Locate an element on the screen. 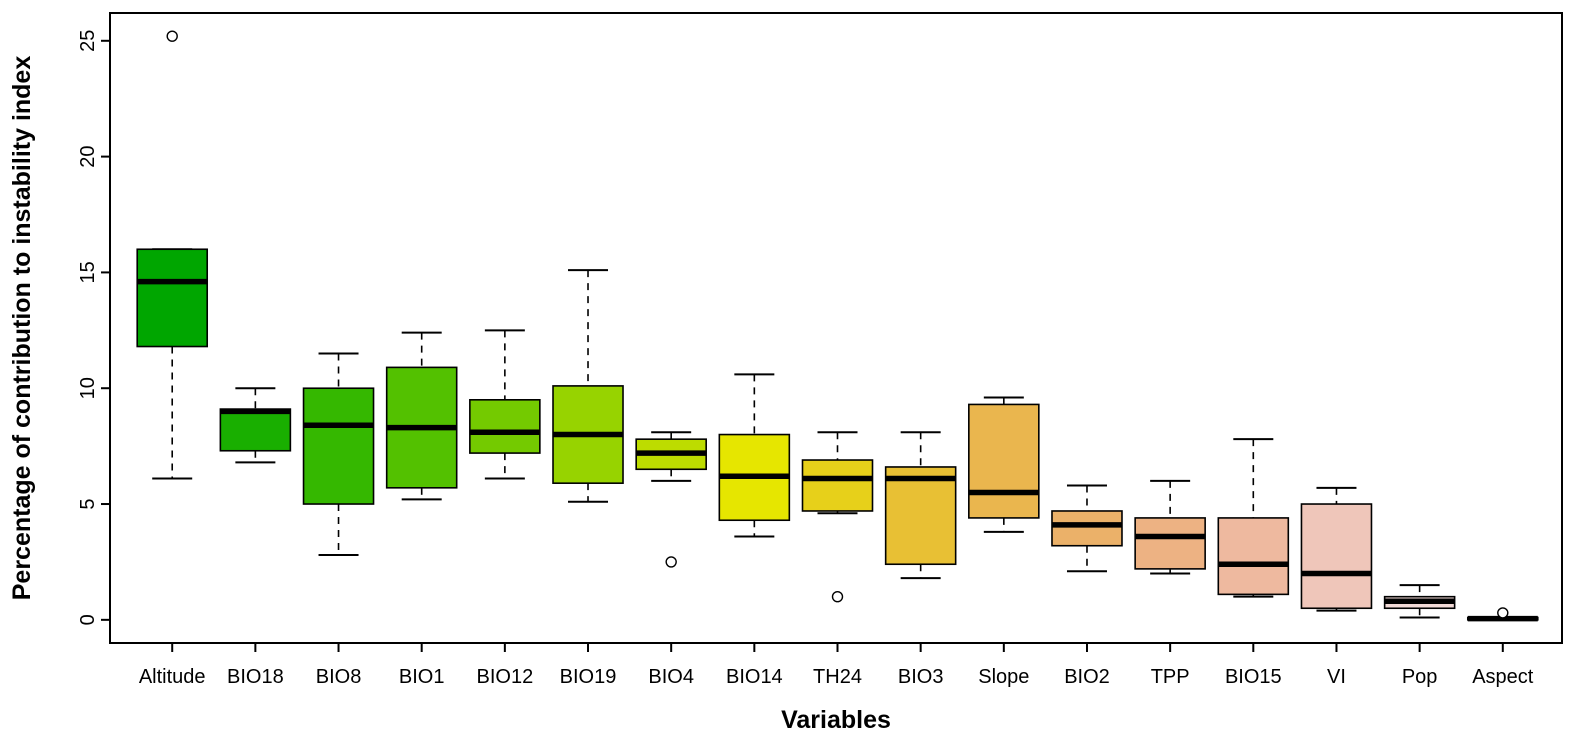 The height and width of the screenshot is (746, 1578). x-tick-label-bio2: BIO2 is located at coordinates (1087, 677).